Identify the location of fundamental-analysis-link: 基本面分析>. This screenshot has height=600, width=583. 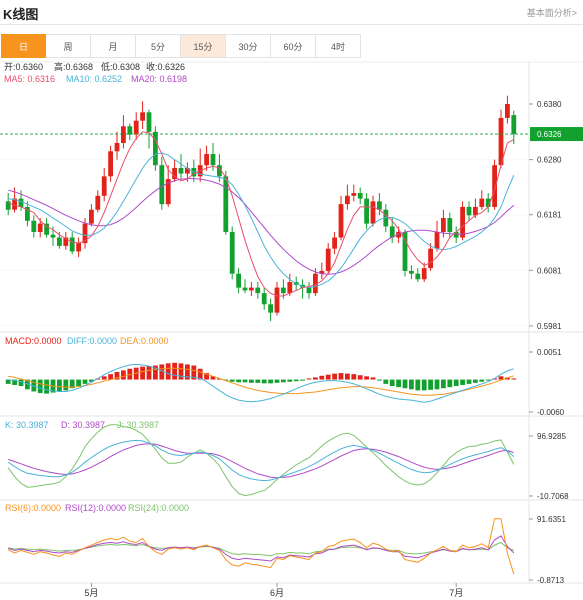
(551, 13).